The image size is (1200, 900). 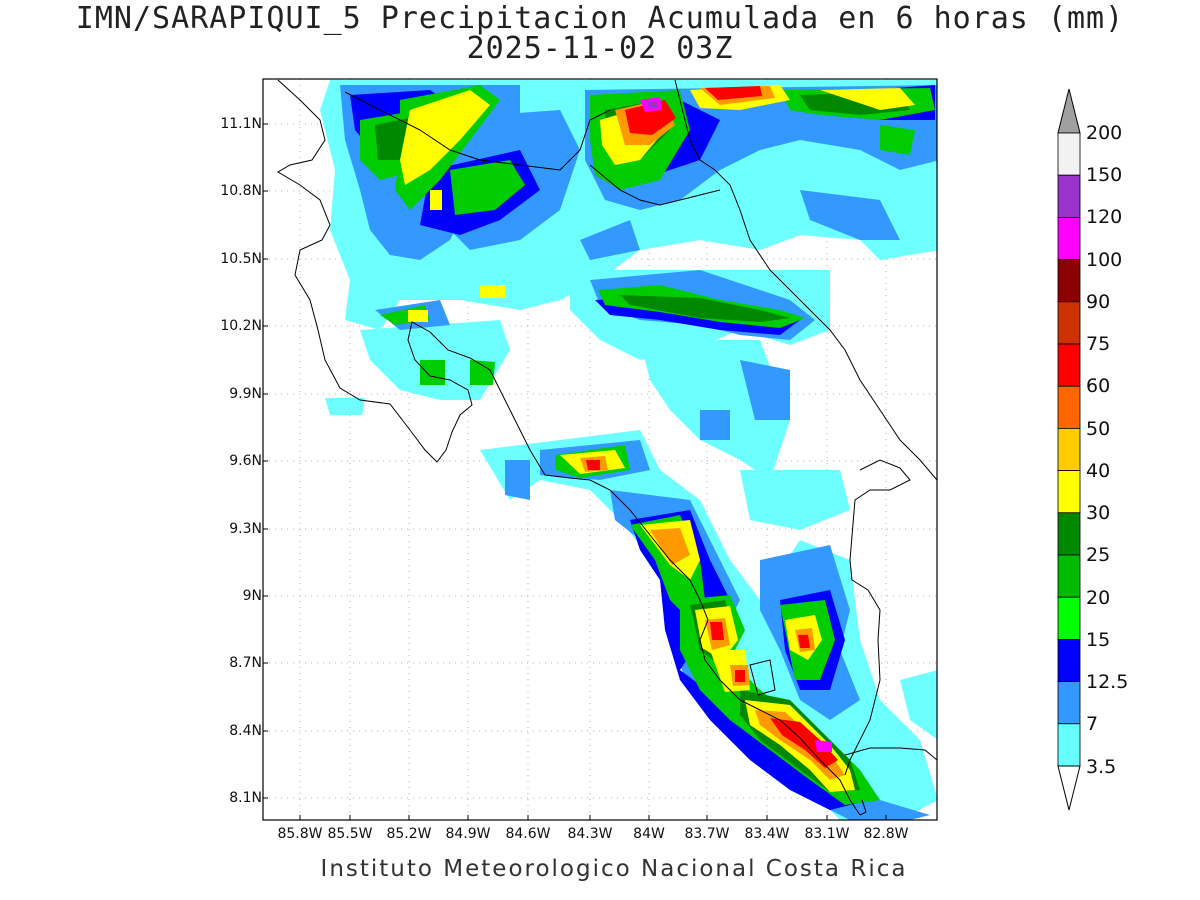 What do you see at coordinates (1098, 386) in the screenshot?
I see `colorbar-label: 60` at bounding box center [1098, 386].